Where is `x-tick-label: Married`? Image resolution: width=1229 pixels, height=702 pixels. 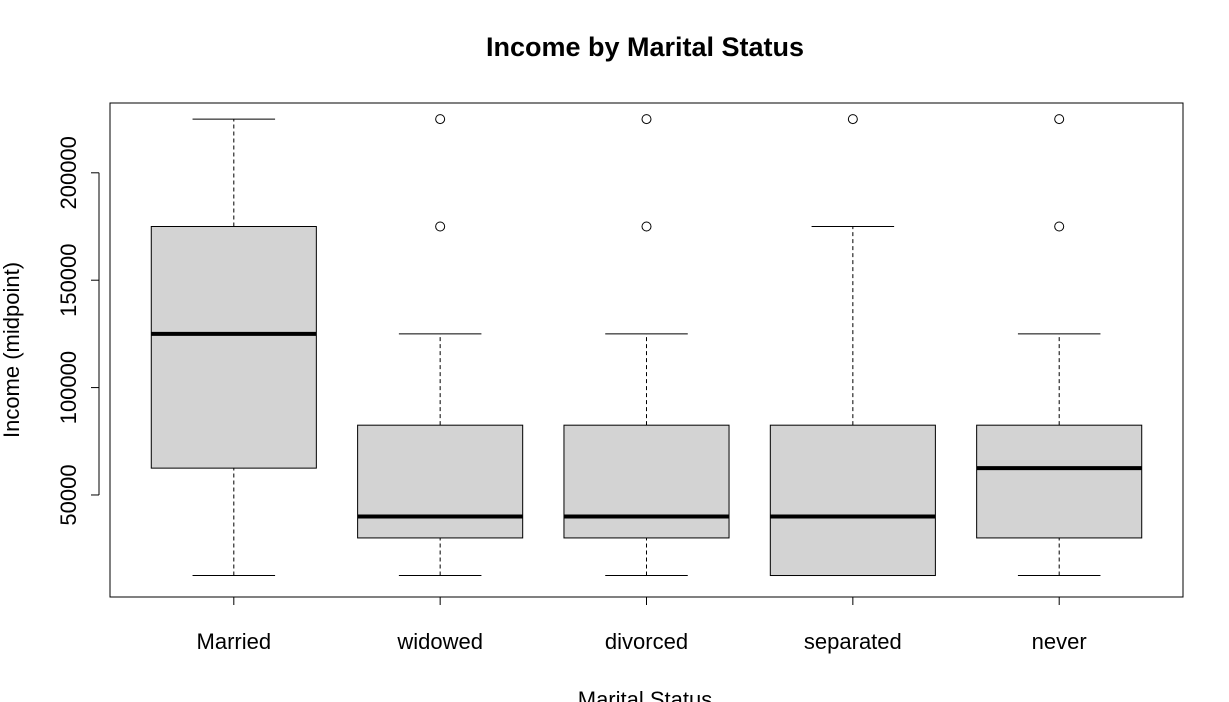 x-tick-label: Married is located at coordinates (234, 641).